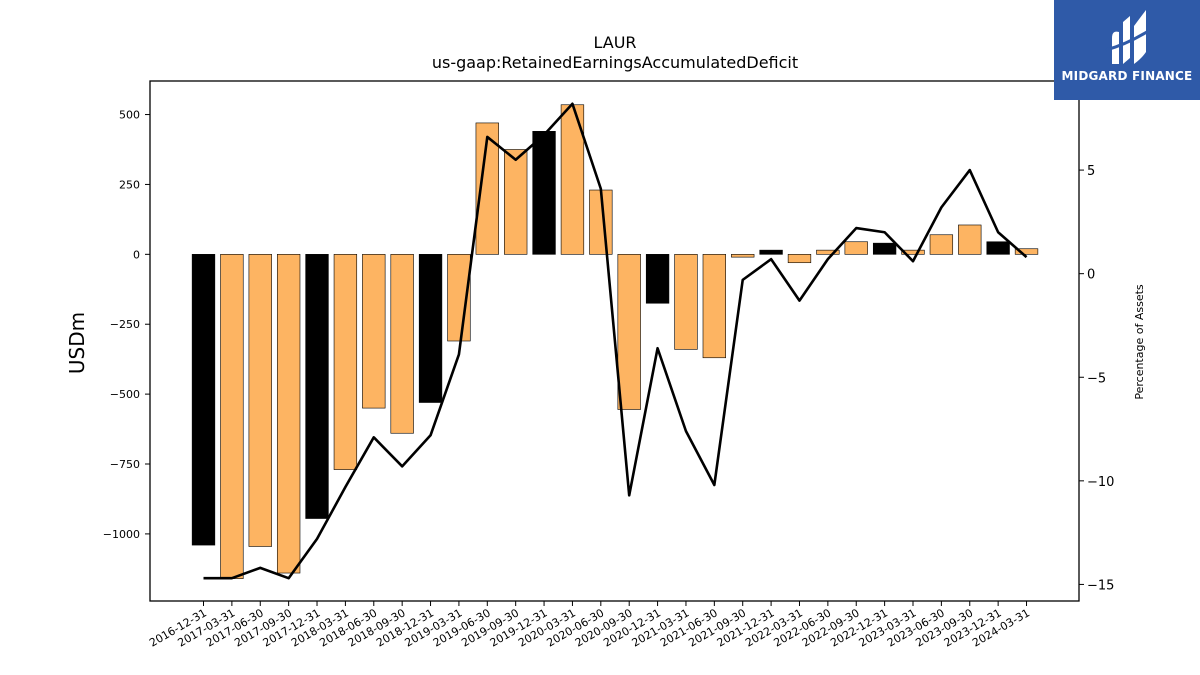 This screenshot has width=1200, height=675. What do you see at coordinates (1139, 342) in the screenshot?
I see `y2-axis-label: Percentage of Assets` at bounding box center [1139, 342].